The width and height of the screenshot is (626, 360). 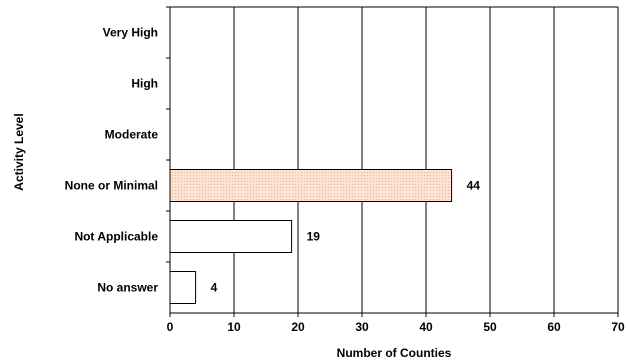 What do you see at coordinates (396, 327) in the screenshot?
I see `x-tick-labels: 0 10 20 30 40 50 60 70` at bounding box center [396, 327].